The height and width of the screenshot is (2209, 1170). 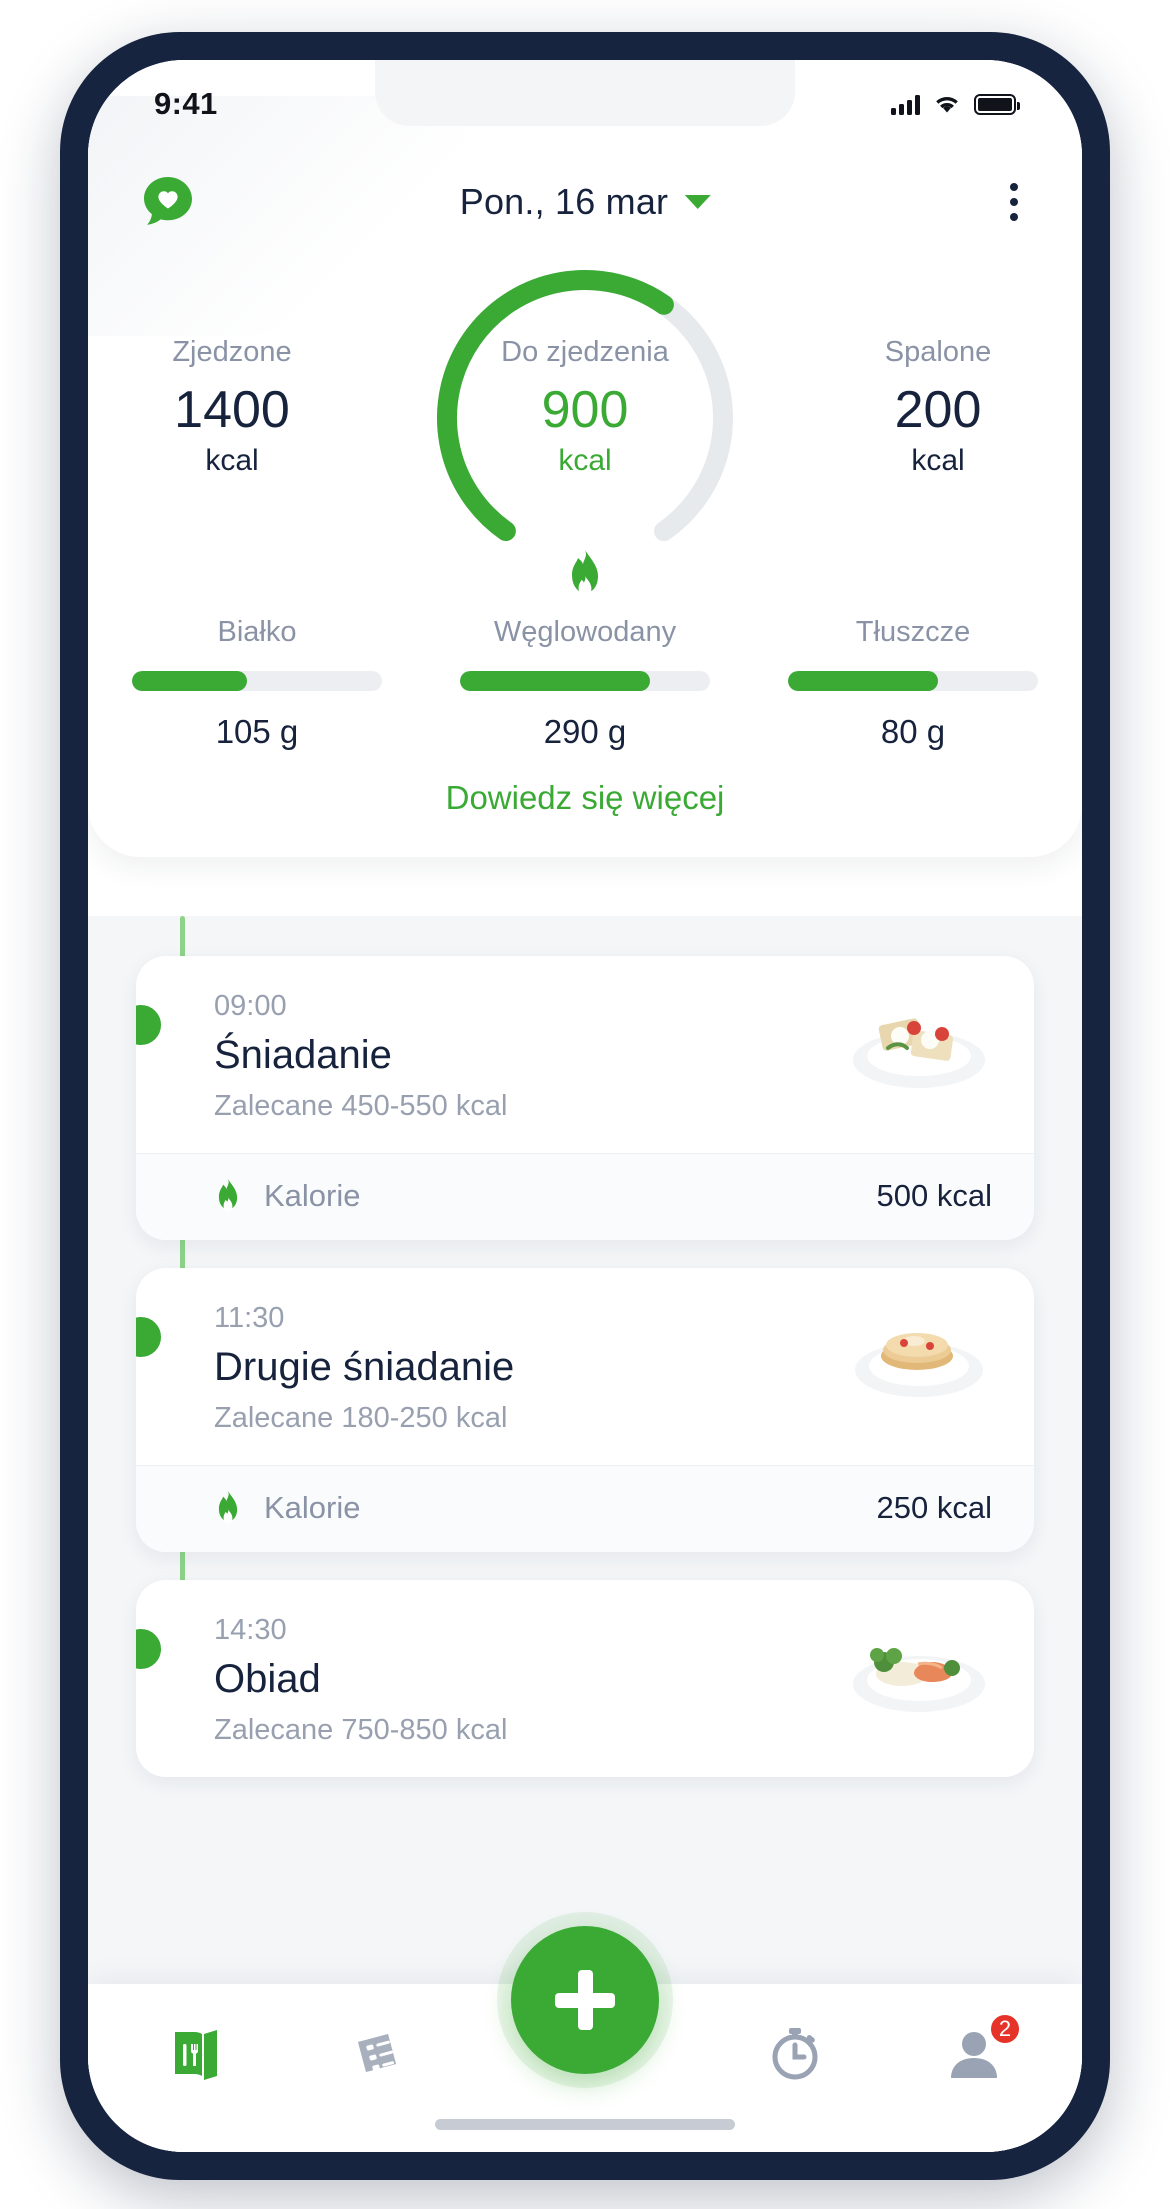 I want to click on macros-row: Białko 105 g Węglowodany 290 g Tłuszcze 80 g, so click(x=585, y=669).